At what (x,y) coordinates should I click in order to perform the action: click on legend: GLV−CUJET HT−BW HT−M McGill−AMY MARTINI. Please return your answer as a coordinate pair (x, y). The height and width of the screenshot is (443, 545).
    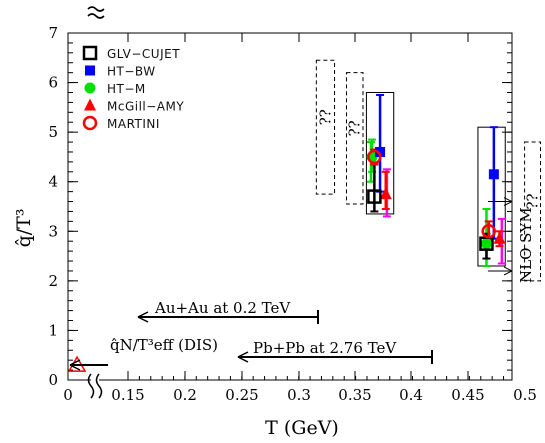
    Looking at the image, I should click on (133, 88).